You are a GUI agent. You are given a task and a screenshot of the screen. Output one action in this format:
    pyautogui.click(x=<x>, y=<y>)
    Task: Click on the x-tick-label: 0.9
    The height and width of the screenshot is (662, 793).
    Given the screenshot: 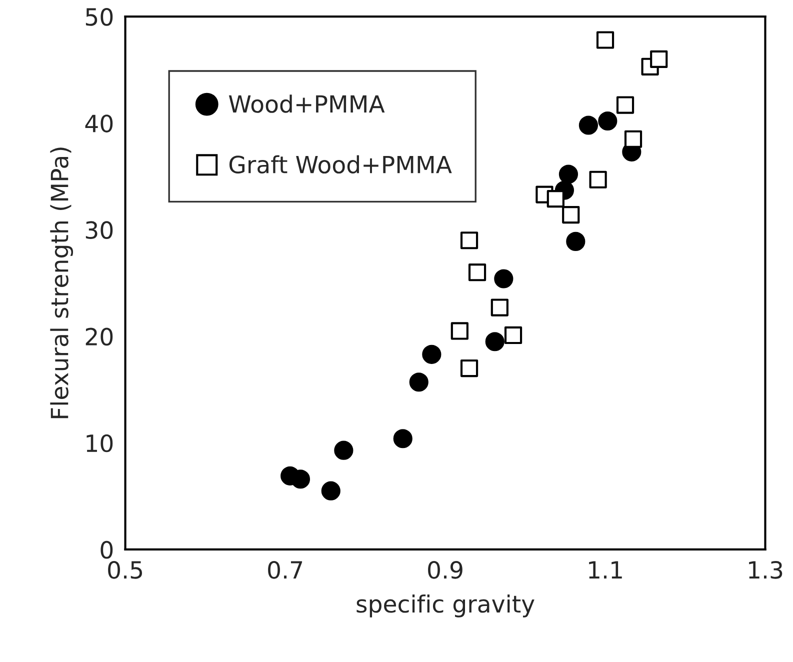 What is the action you would take?
    pyautogui.click(x=445, y=569)
    